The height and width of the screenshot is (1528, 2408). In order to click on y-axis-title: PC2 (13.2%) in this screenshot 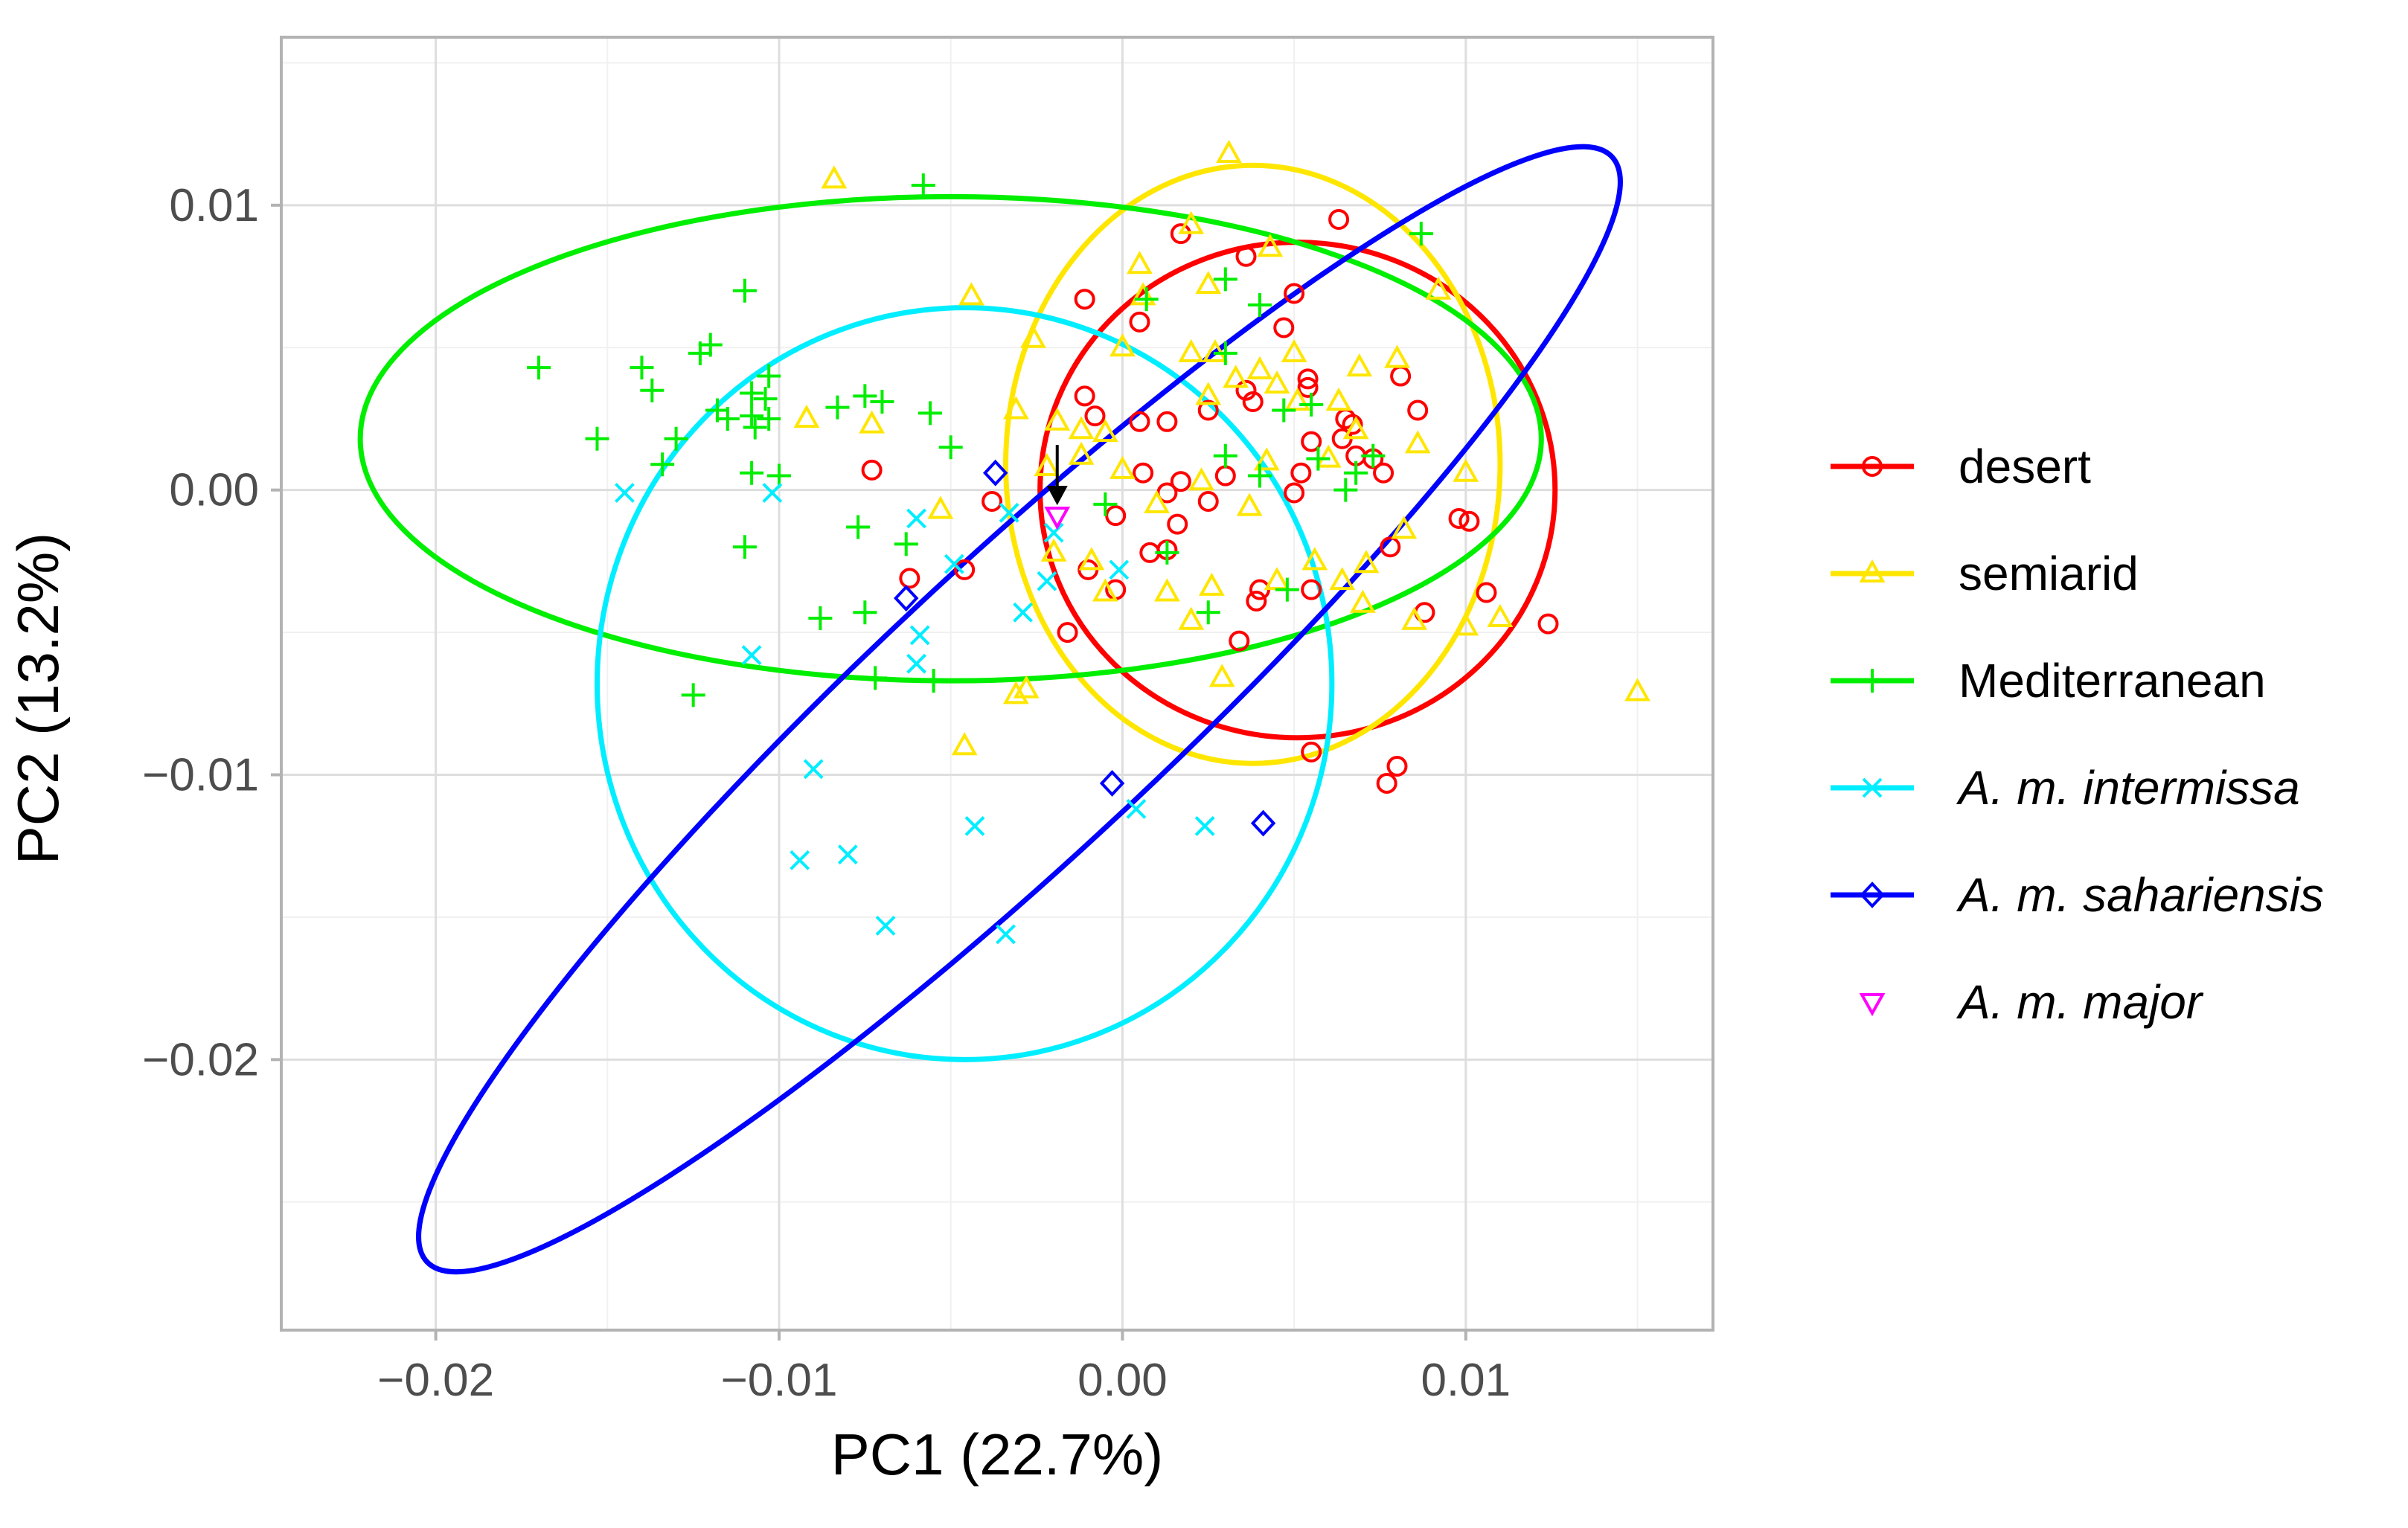, I will do `click(38, 699)`.